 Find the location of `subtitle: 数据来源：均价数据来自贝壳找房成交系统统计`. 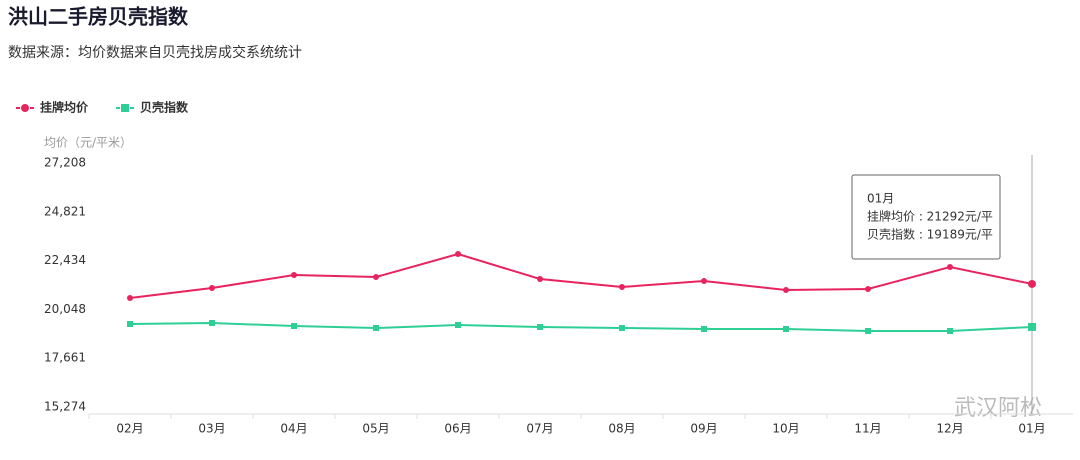

subtitle: 数据来源：均价数据来自贝壳找房成交系统统计 is located at coordinates (155, 52).